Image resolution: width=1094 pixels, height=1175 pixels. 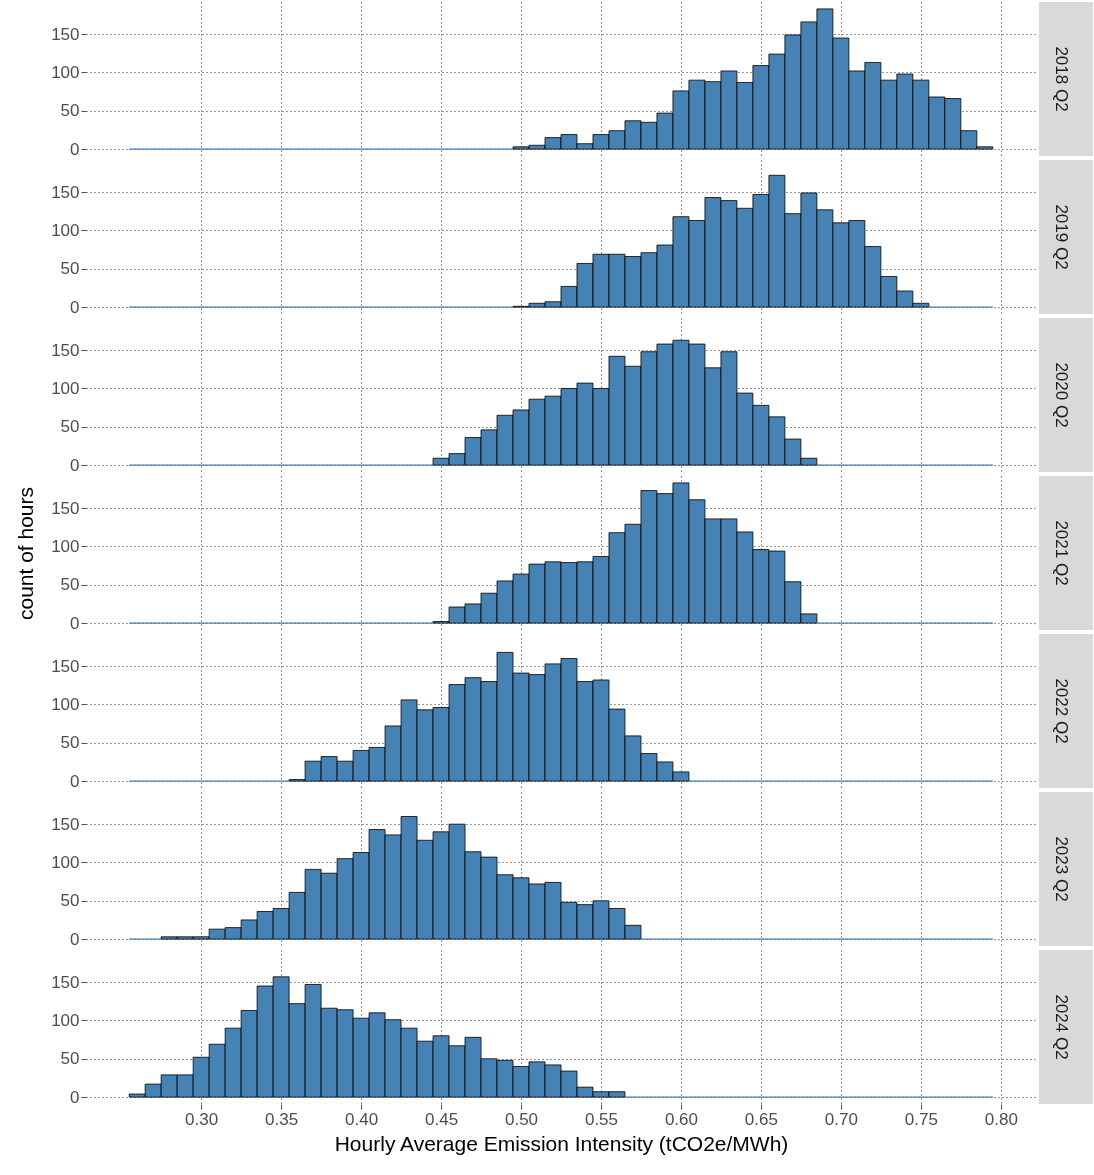 What do you see at coordinates (841, 1119) in the screenshot?
I see `x-tick-label: 0.70` at bounding box center [841, 1119].